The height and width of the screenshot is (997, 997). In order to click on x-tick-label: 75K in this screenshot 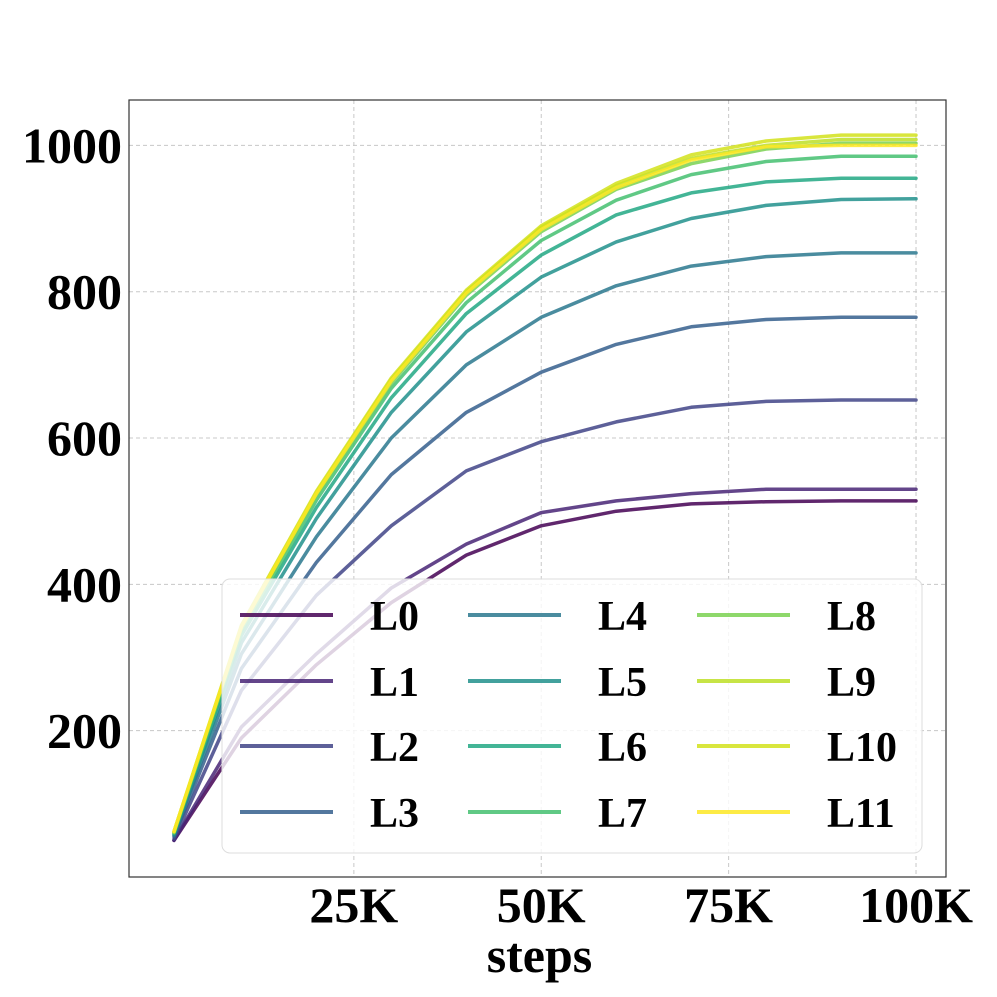, I will do `click(728, 905)`.